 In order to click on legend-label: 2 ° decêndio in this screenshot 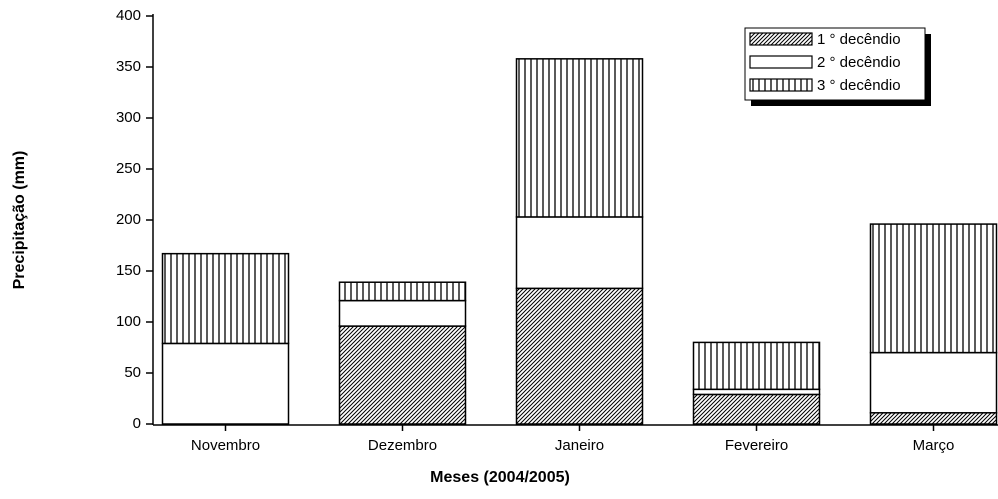, I will do `click(859, 62)`.